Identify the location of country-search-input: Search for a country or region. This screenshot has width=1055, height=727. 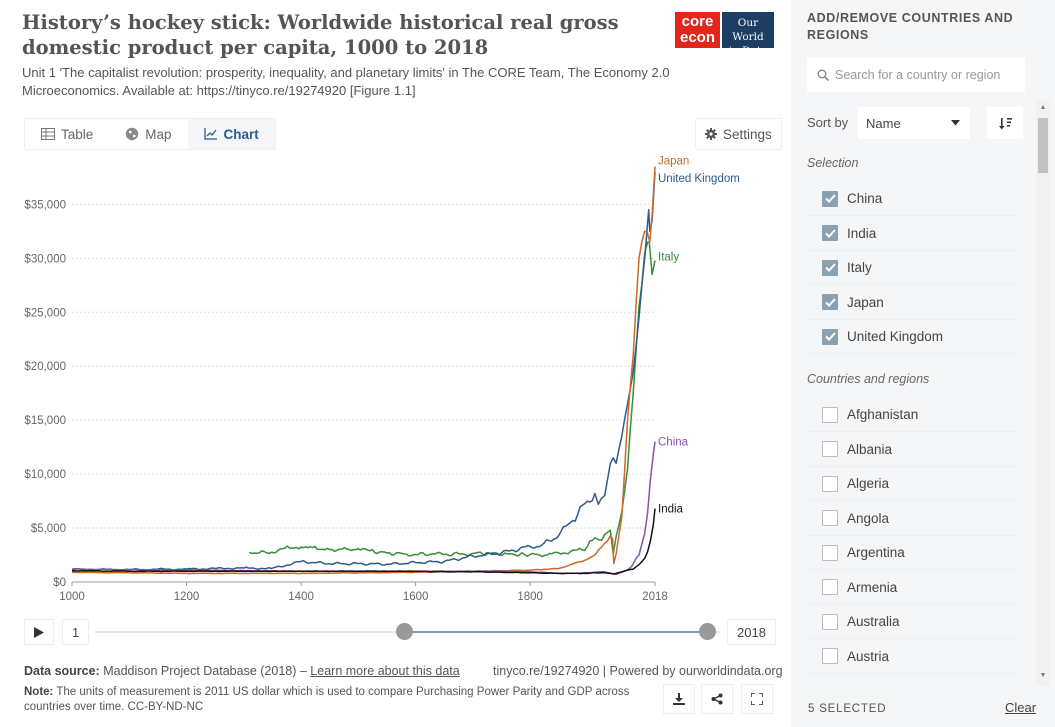
(916, 75).